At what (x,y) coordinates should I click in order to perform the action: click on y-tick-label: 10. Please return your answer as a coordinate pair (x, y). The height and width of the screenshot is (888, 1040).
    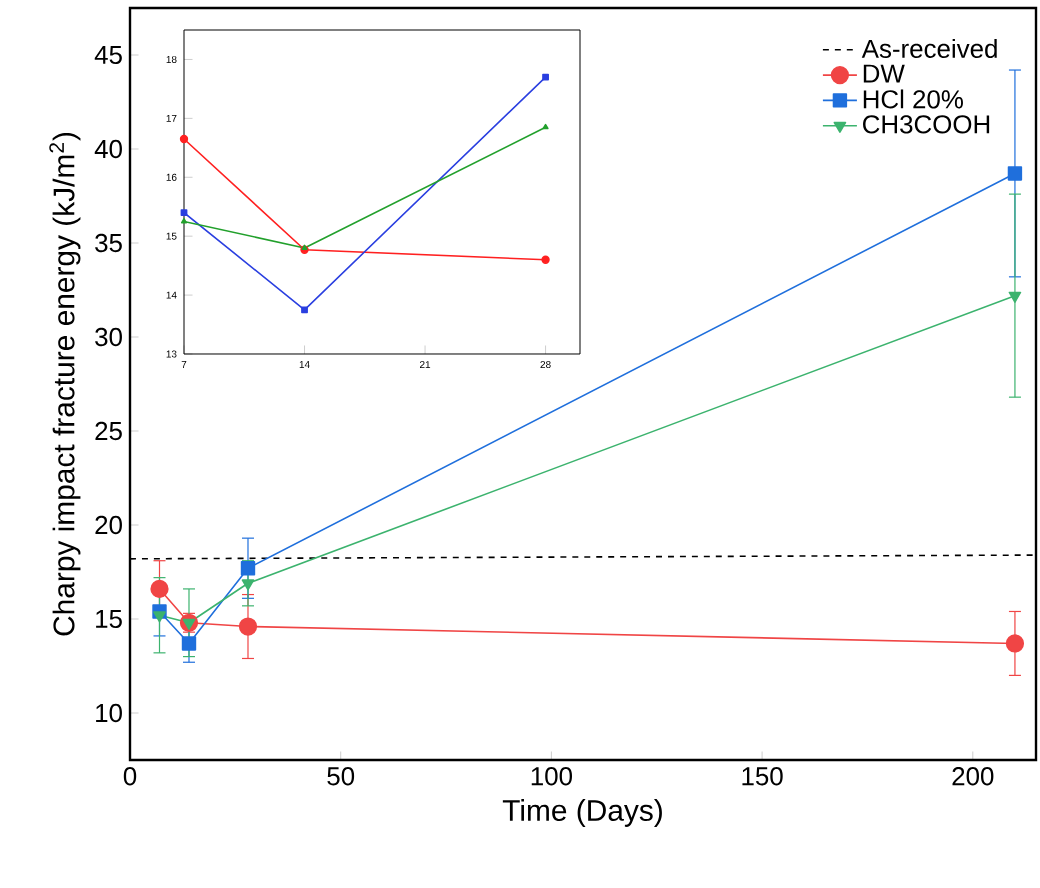
    Looking at the image, I should click on (109, 713).